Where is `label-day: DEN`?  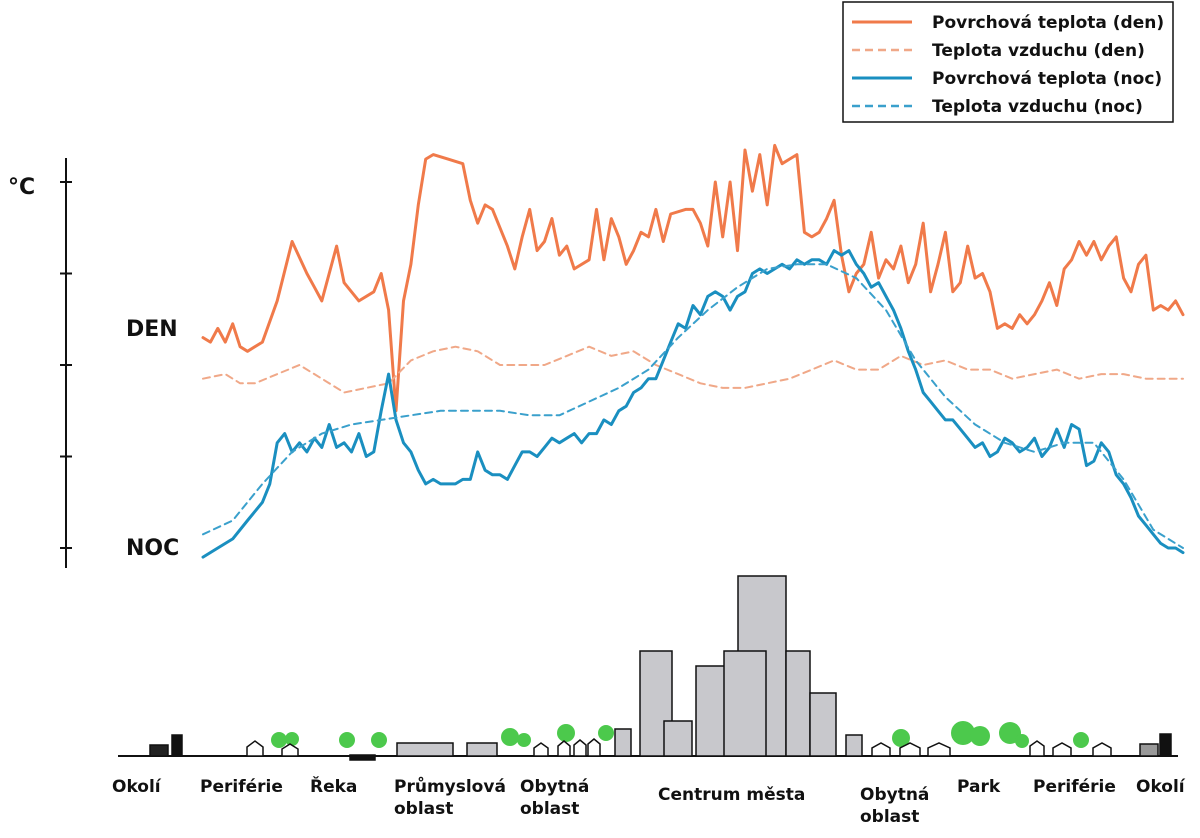 label-day: DEN is located at coordinates (152, 329).